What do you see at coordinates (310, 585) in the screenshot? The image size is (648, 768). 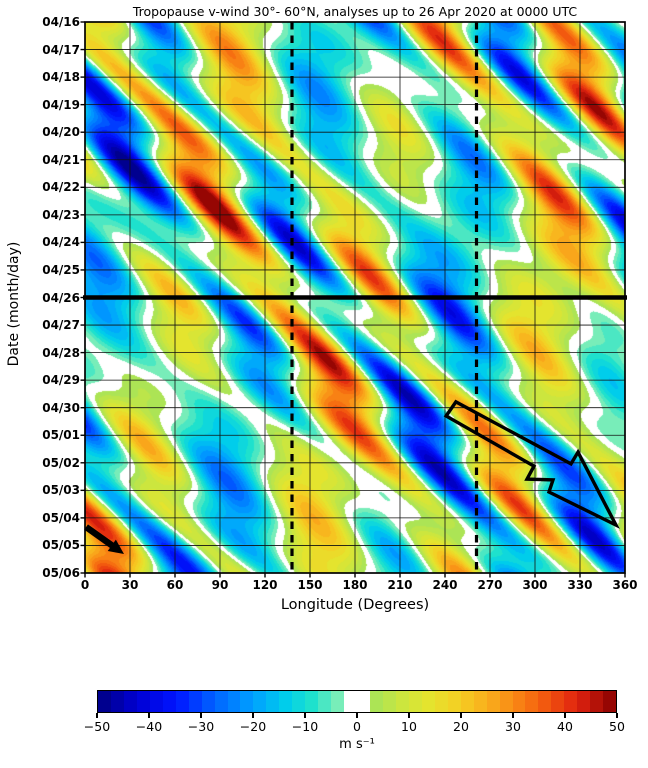 I see `x-tick-label: 150` at bounding box center [310, 585].